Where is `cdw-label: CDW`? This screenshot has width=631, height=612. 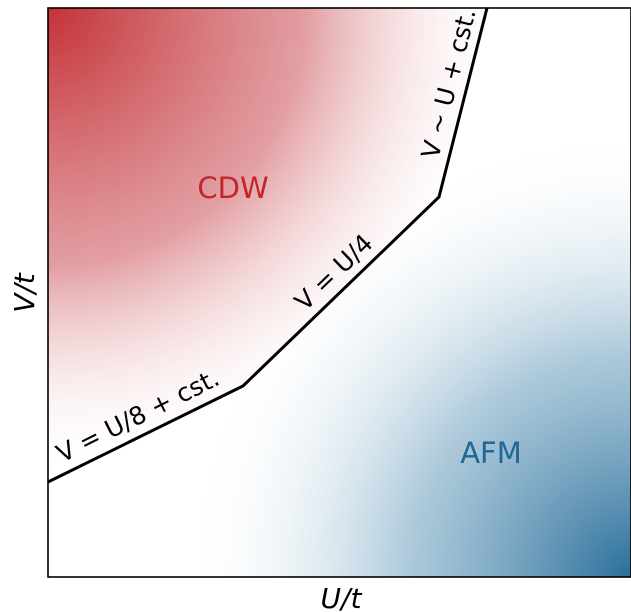
cdw-label: CDW is located at coordinates (232, 188).